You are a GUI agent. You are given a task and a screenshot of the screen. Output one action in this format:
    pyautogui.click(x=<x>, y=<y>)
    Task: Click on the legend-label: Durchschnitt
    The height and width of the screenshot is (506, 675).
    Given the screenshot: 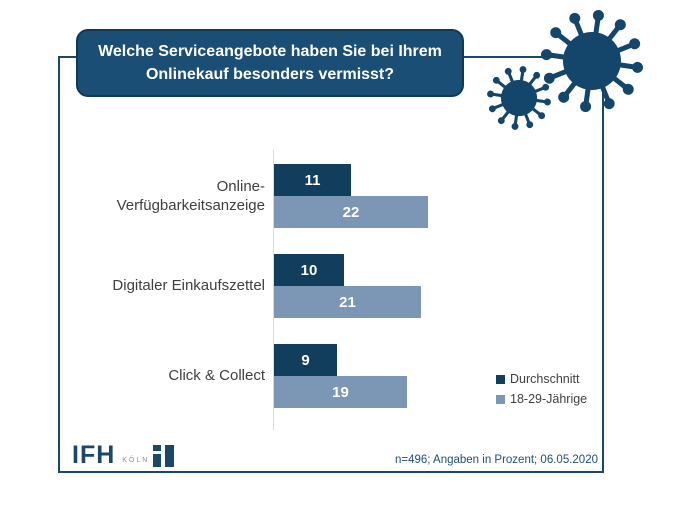 What is the action you would take?
    pyautogui.click(x=545, y=379)
    